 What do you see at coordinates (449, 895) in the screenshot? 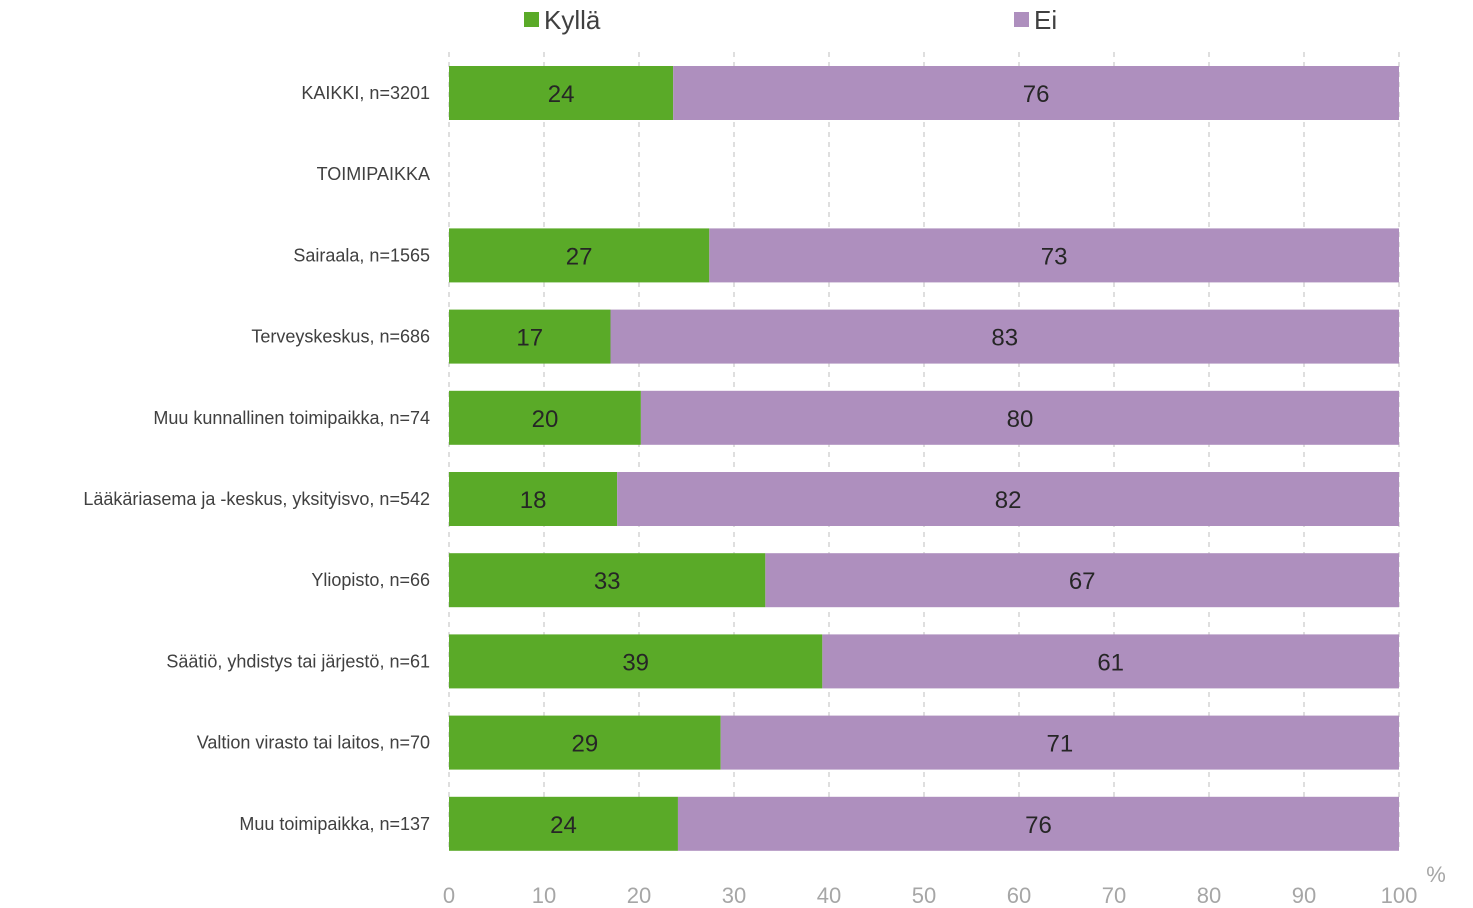
I see `x-tick-label: 0` at bounding box center [449, 895].